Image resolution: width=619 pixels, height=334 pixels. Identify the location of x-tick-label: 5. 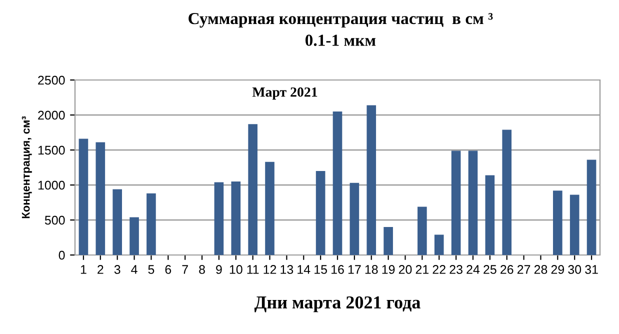
(151, 269).